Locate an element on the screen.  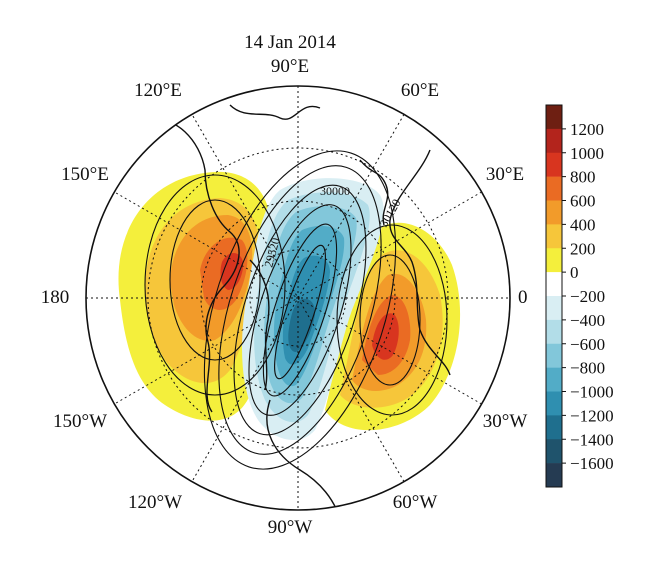
lon-label-60w: 60°W is located at coordinates (415, 502).